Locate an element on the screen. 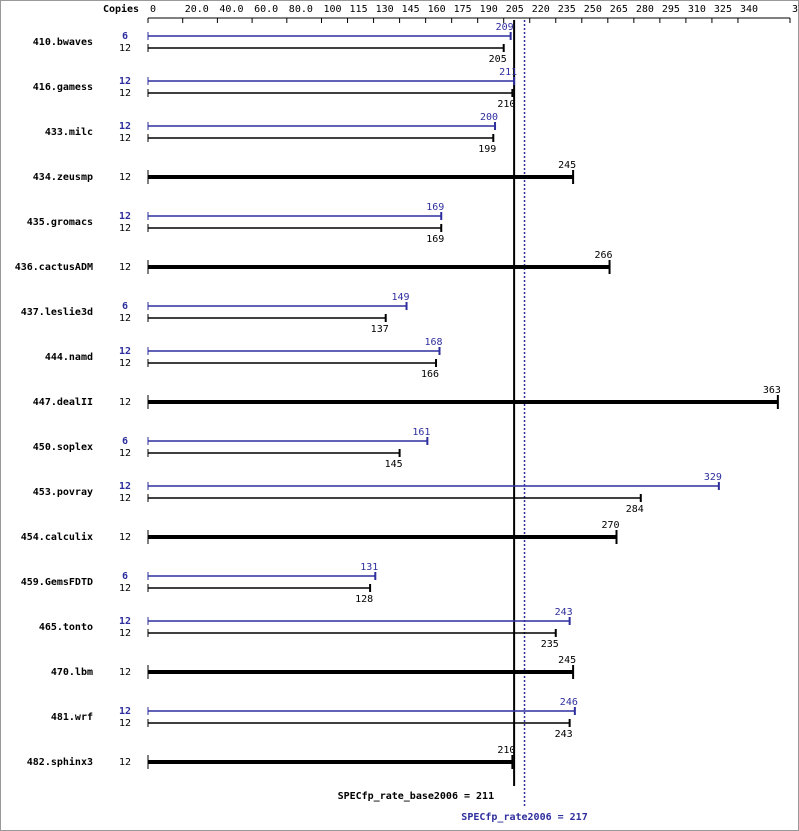 This screenshot has height=831, width=799. x-tick-label: 160 is located at coordinates (437, 9).